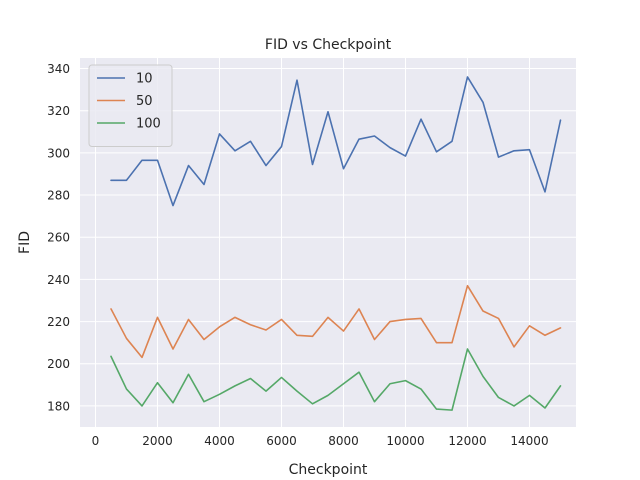 The height and width of the screenshot is (480, 640). Describe the element at coordinates (25, 242) in the screenshot. I see `y-axis-label: FID` at that location.